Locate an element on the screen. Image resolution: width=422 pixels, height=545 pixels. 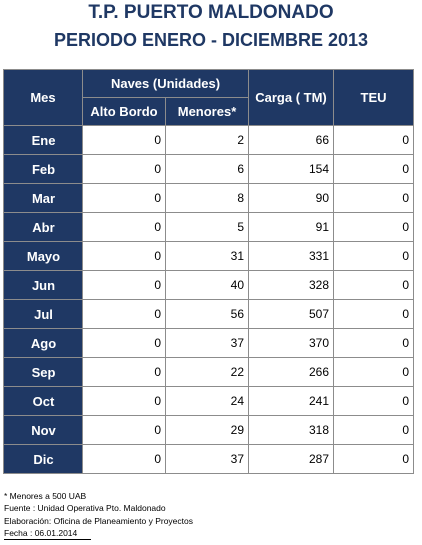
page-subtitle: PERIODO ENERO - DICIEMBRE 2013 is located at coordinates (211, 40).